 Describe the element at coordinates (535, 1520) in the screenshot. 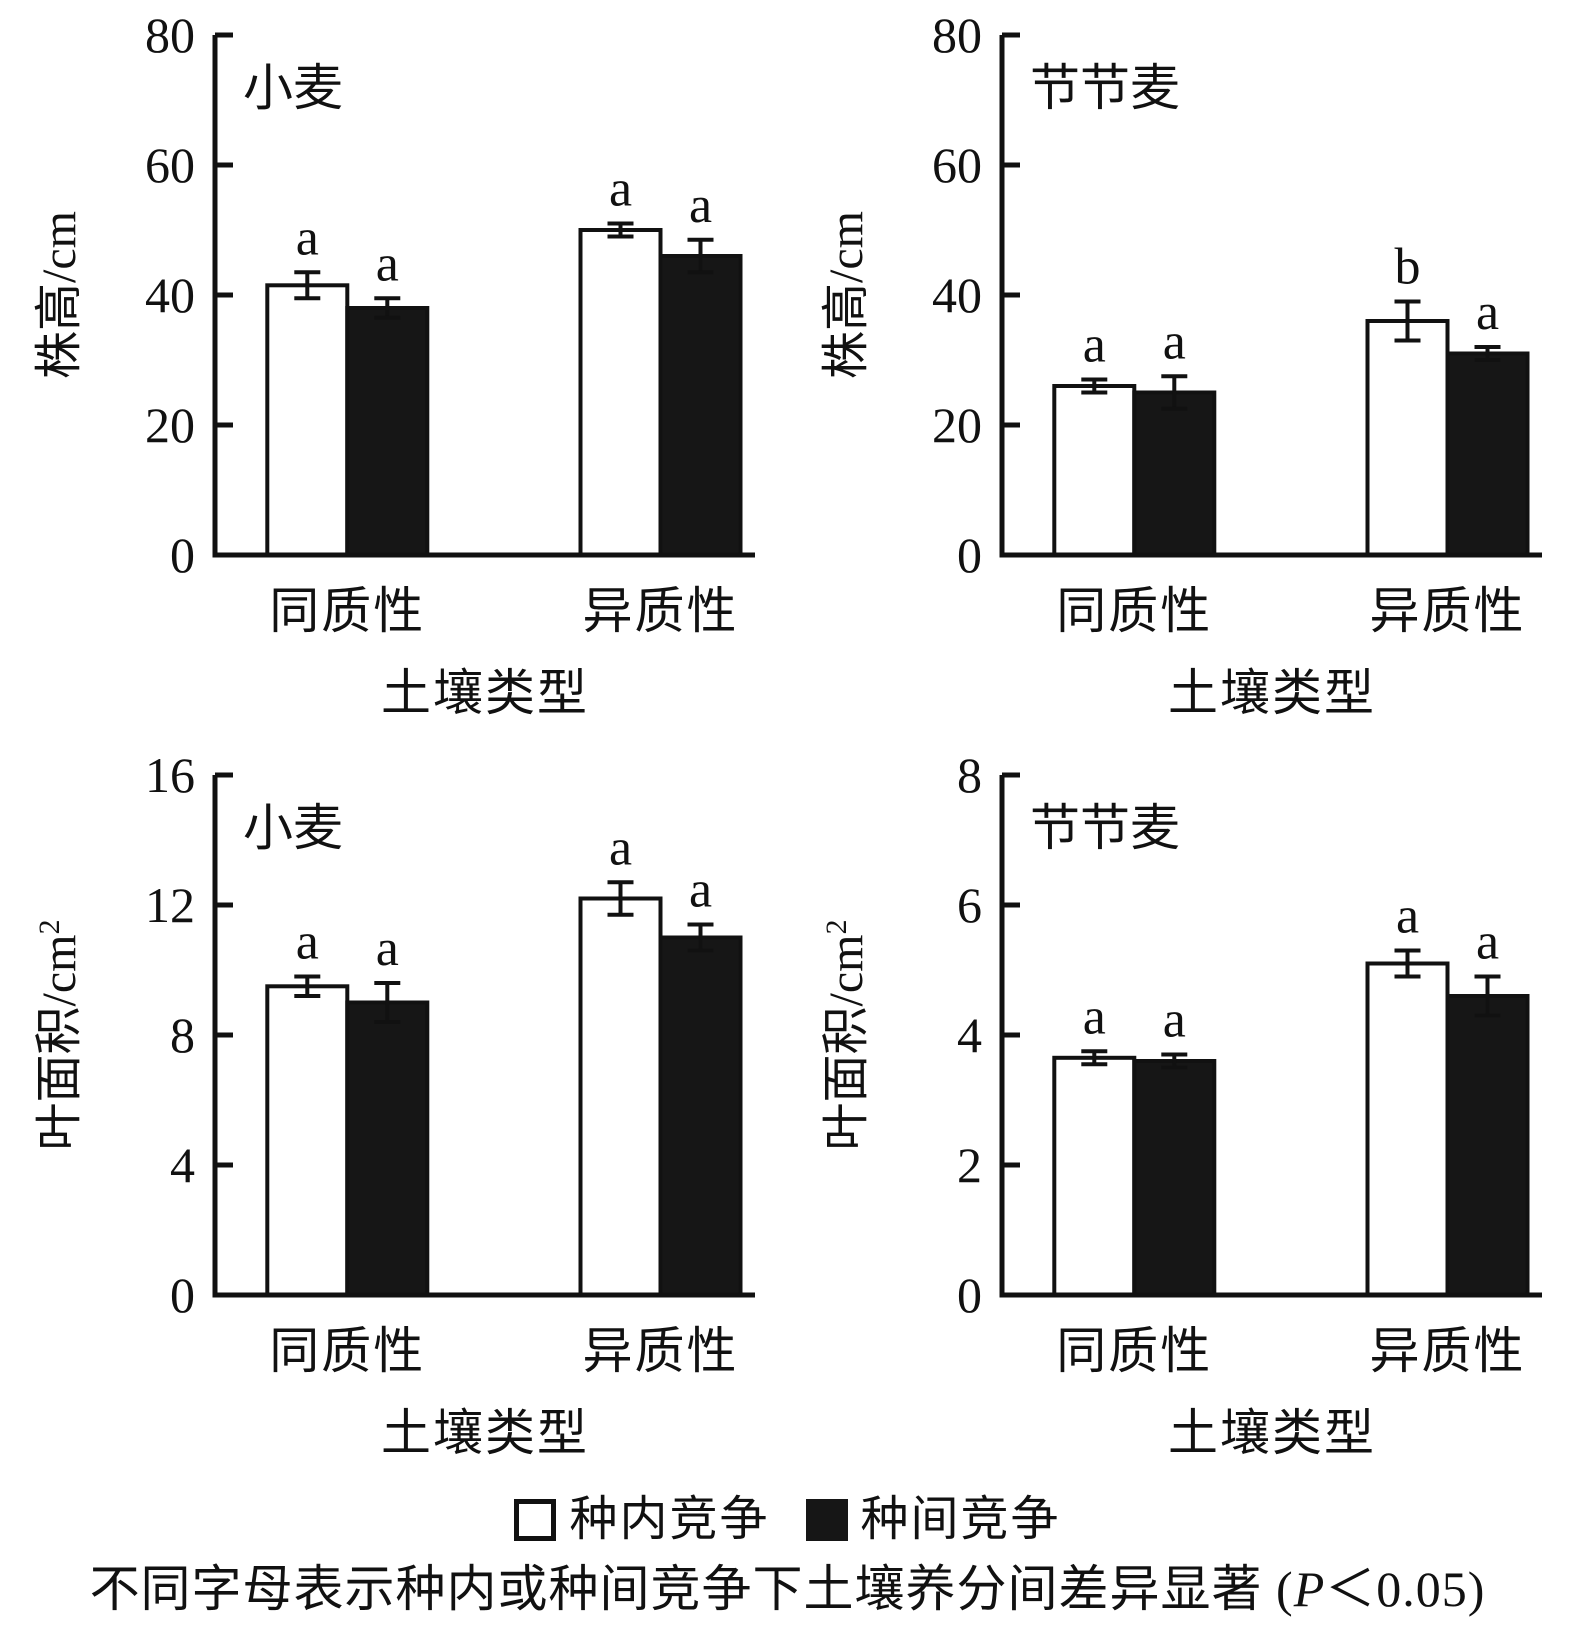

I see `intraspecific-swatch-icon` at that location.